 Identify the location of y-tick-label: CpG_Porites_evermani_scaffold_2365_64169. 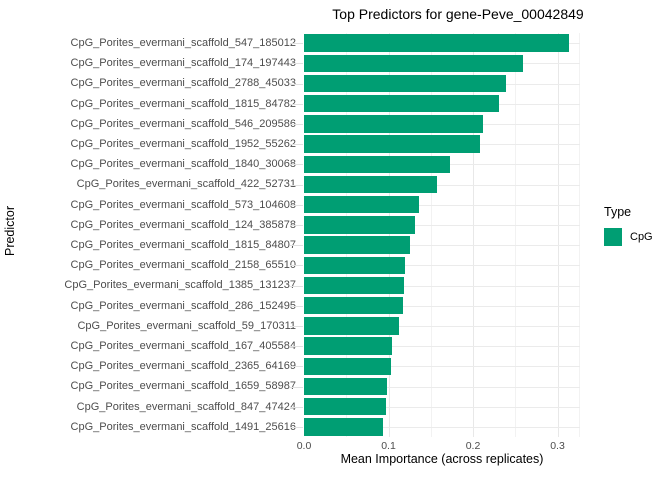
(183, 366).